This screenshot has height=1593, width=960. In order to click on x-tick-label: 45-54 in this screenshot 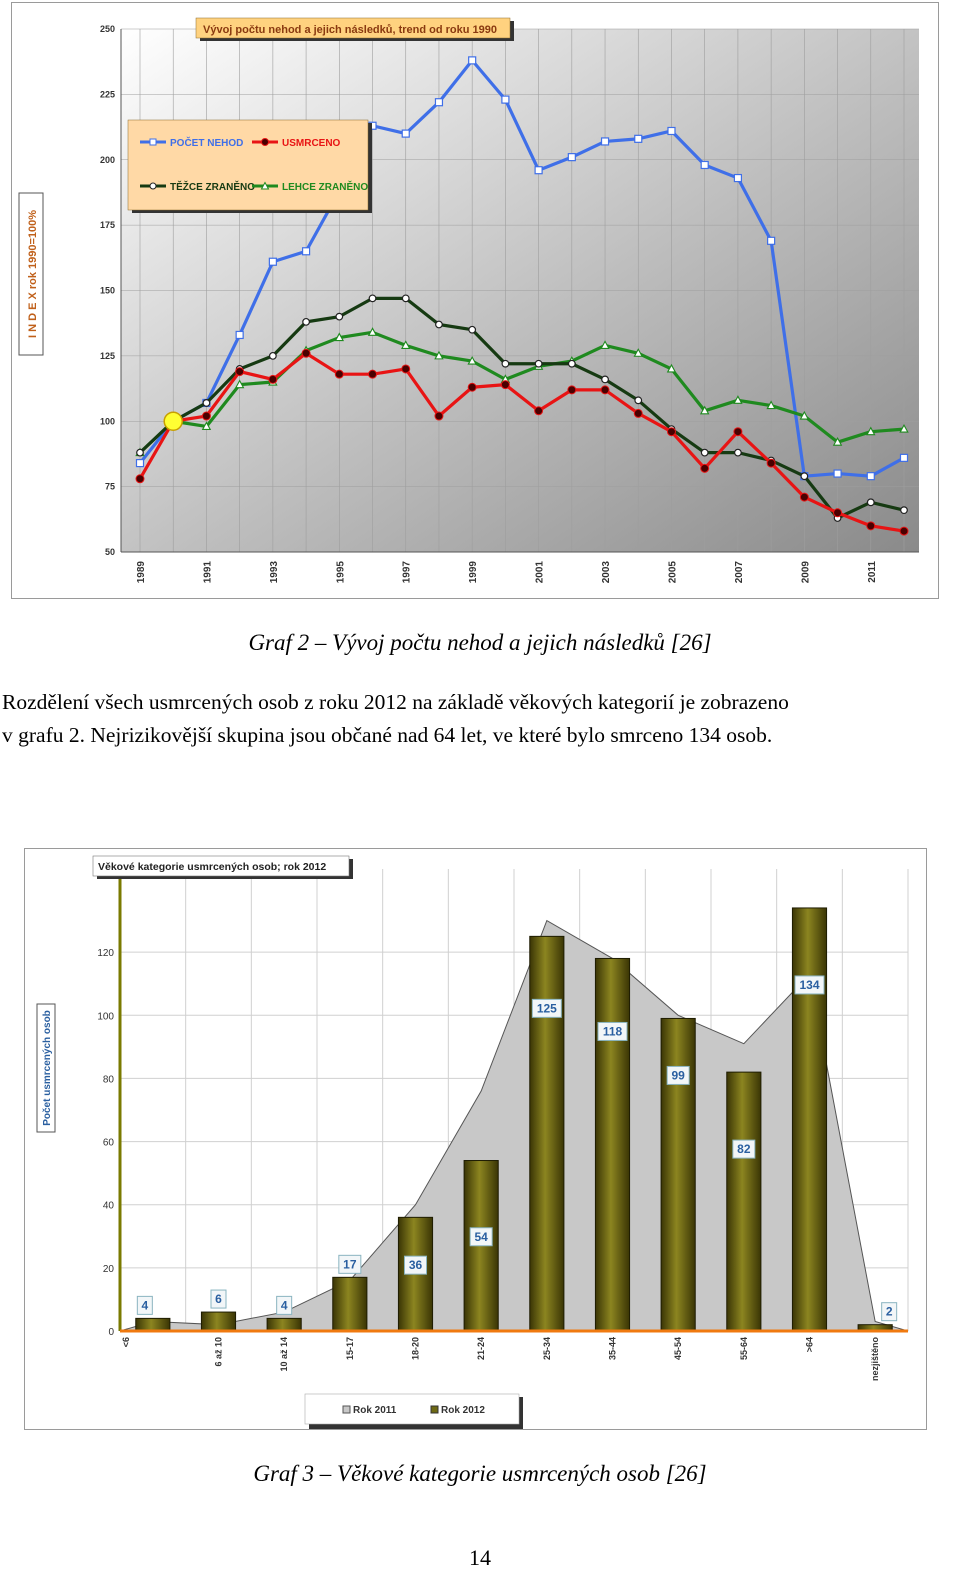, I will do `click(678, 1348)`.